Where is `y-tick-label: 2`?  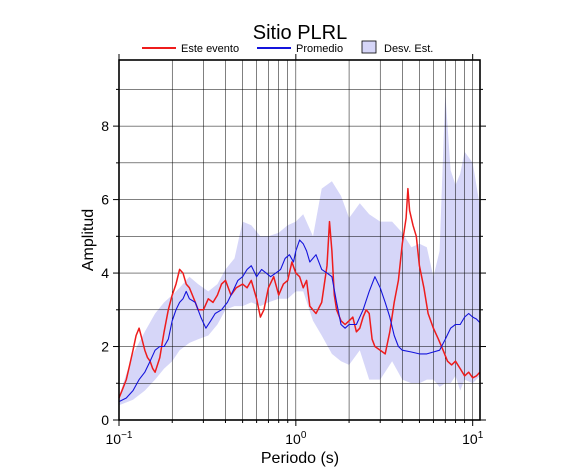
y-tick-label: 2 is located at coordinates (105, 347).